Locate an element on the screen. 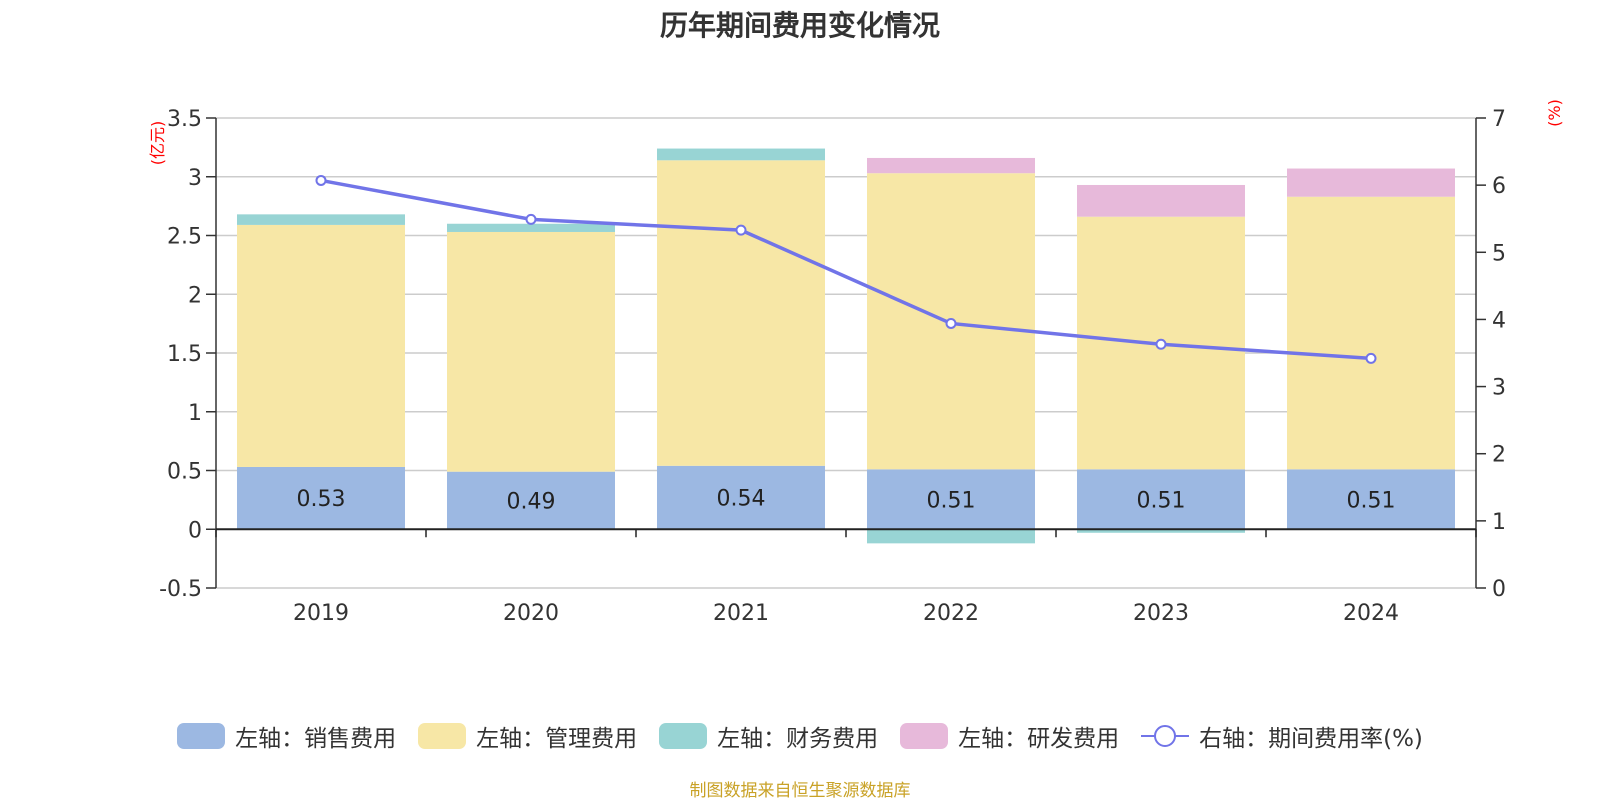 This screenshot has height=801, width=1600. left-axis-unit: (亿元) is located at coordinates (157, 143).